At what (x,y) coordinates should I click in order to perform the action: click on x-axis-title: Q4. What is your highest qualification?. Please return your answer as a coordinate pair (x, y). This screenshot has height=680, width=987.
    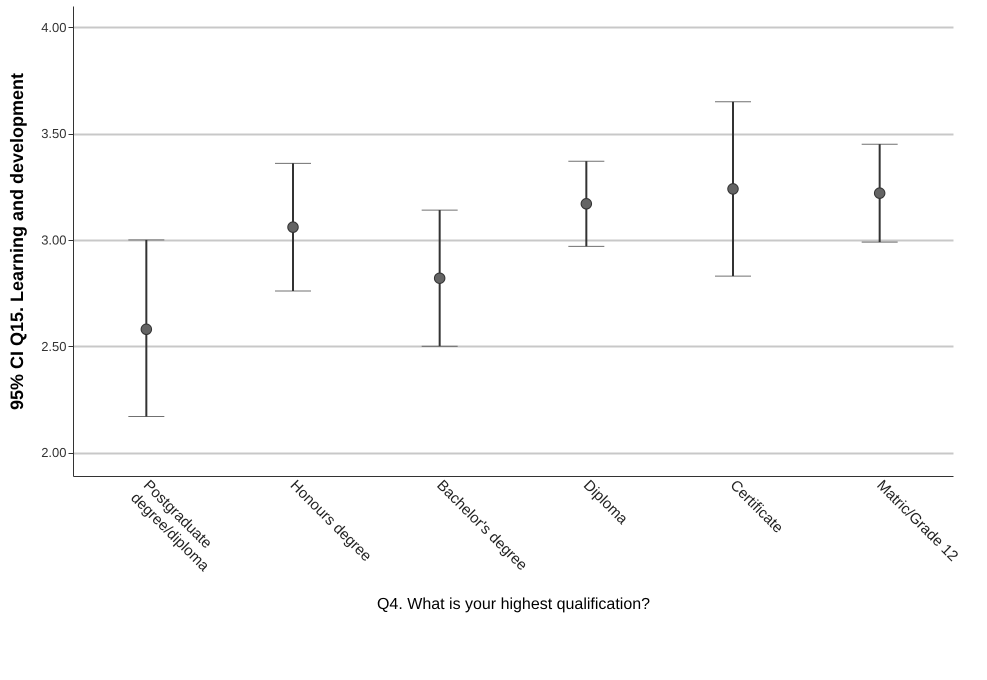
    Looking at the image, I should click on (513, 604).